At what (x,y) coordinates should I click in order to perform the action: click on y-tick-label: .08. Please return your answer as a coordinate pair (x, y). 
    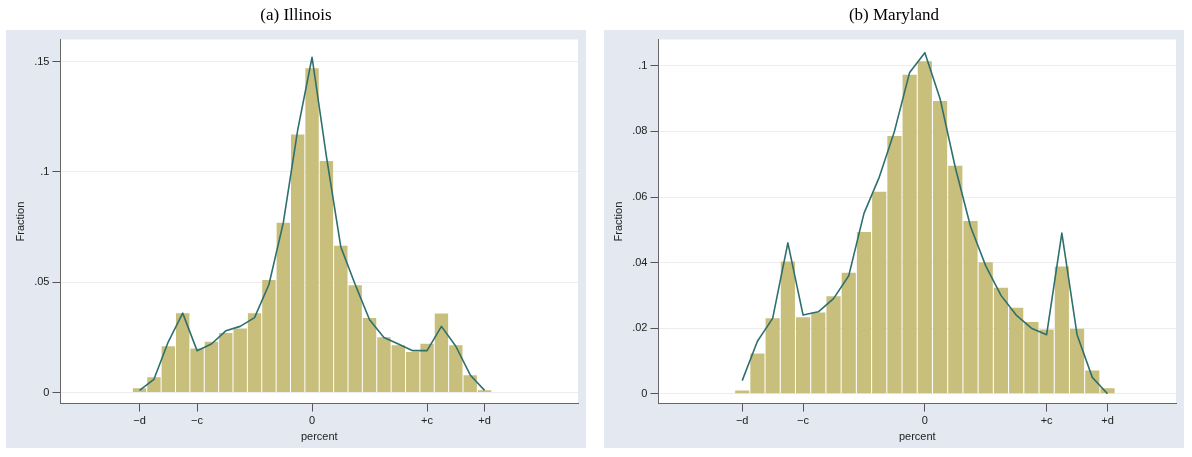
    Looking at the image, I should click on (640, 130).